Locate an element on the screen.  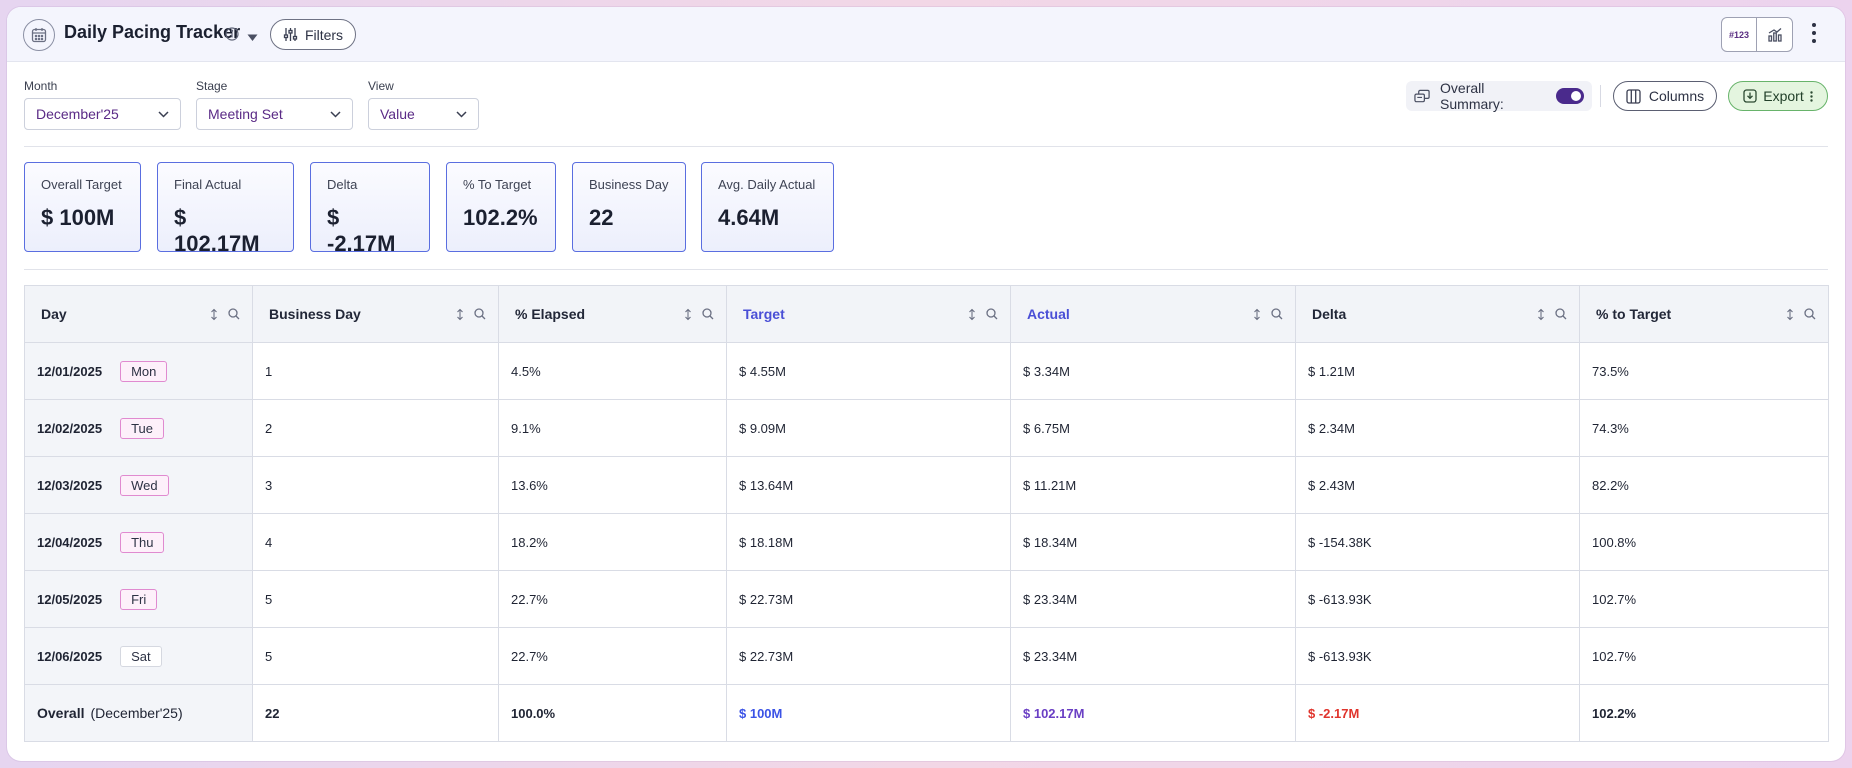
column-header-business-day: Business Day is located at coordinates (375, 314).